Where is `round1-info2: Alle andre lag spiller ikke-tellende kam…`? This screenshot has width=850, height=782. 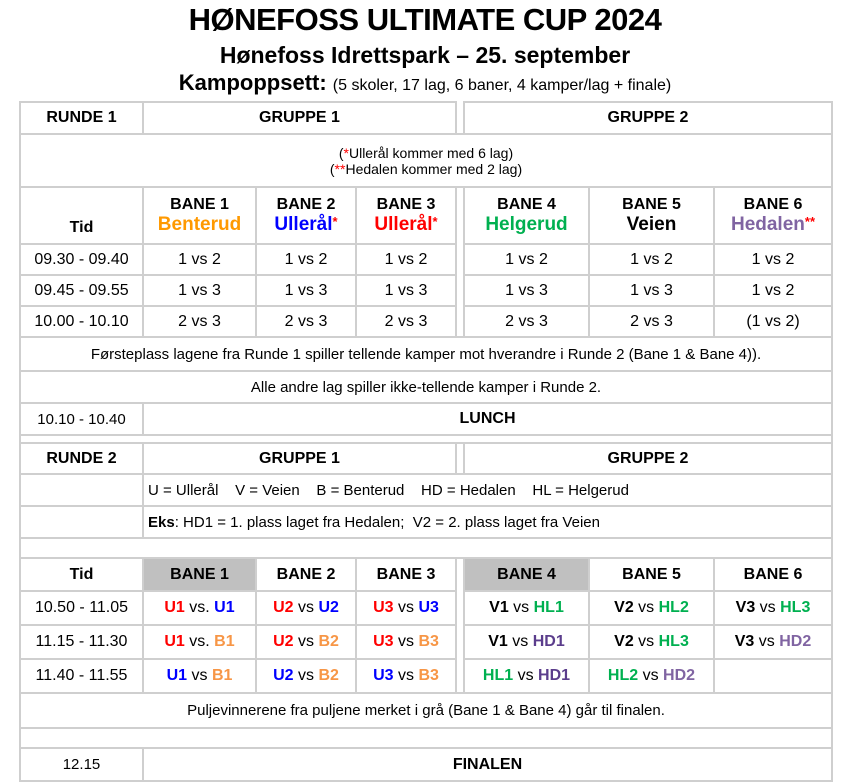 round1-info2: Alle andre lag spiller ikke-tellende kam… is located at coordinates (426, 387).